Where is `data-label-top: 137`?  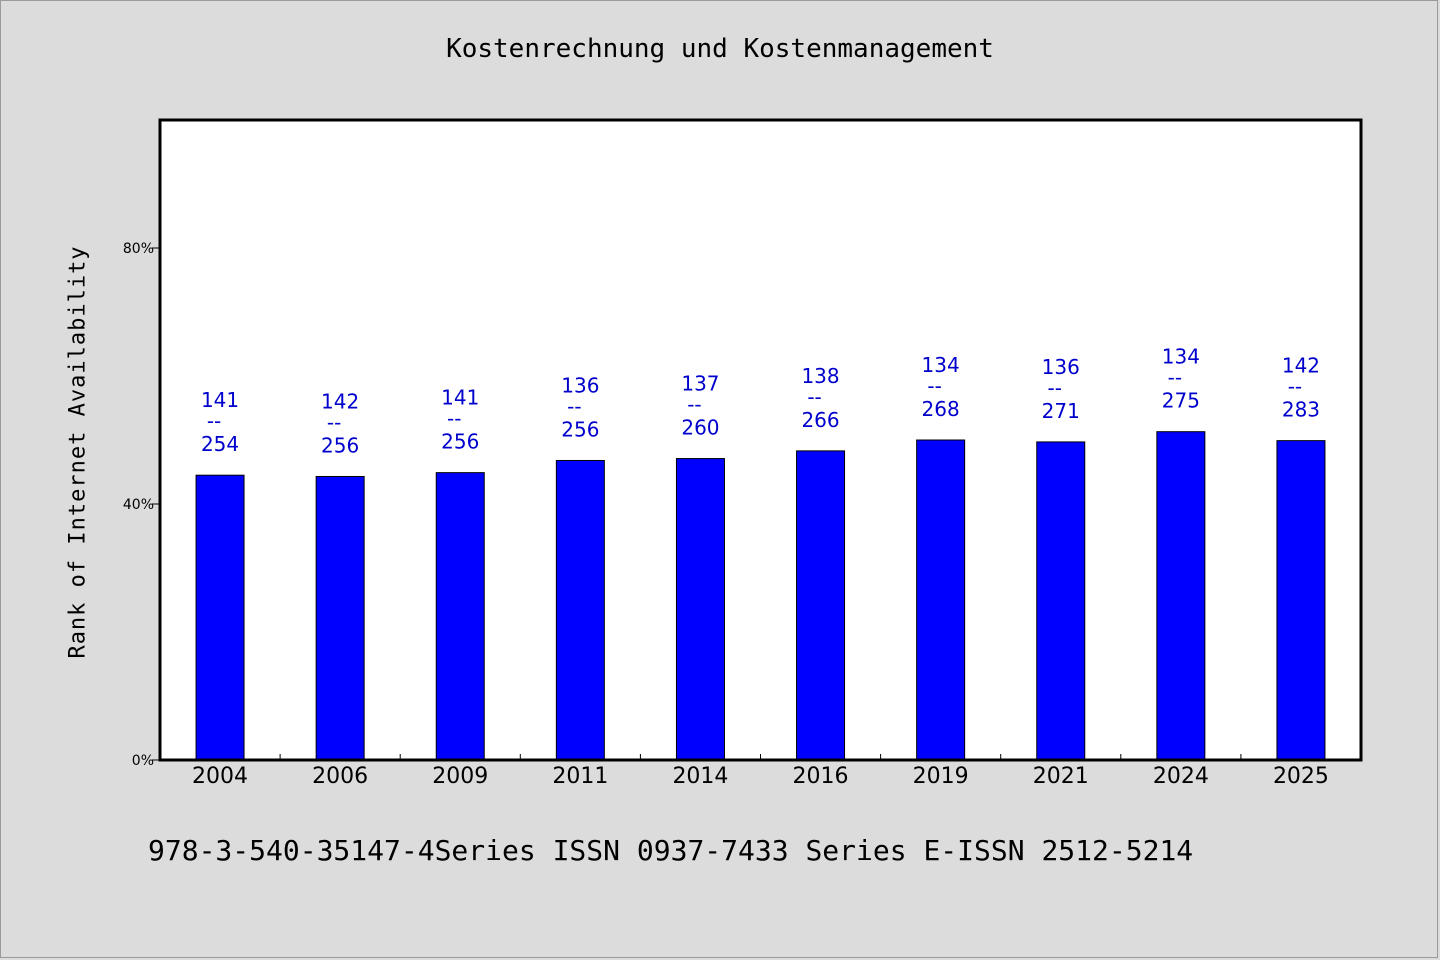 data-label-top: 137 is located at coordinates (700, 384).